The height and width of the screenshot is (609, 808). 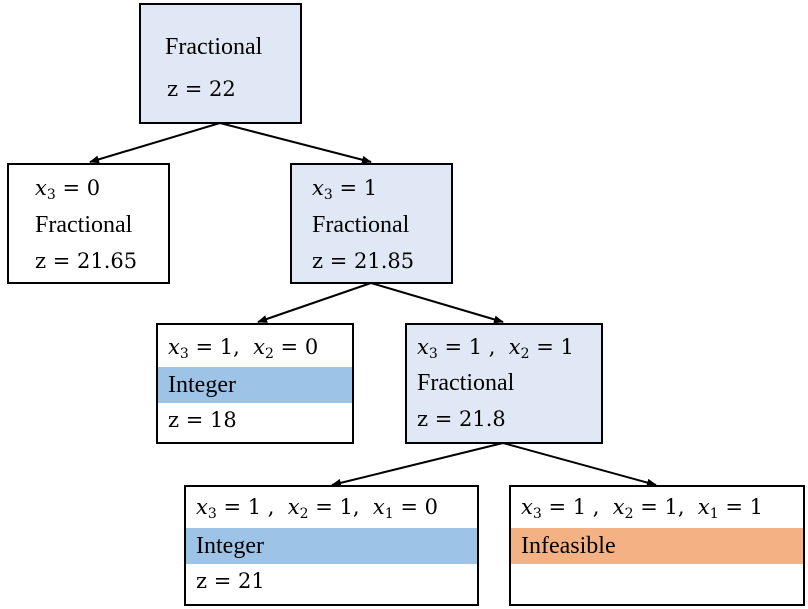 I want to click on node-z-value: z = 22, so click(x=201, y=89).